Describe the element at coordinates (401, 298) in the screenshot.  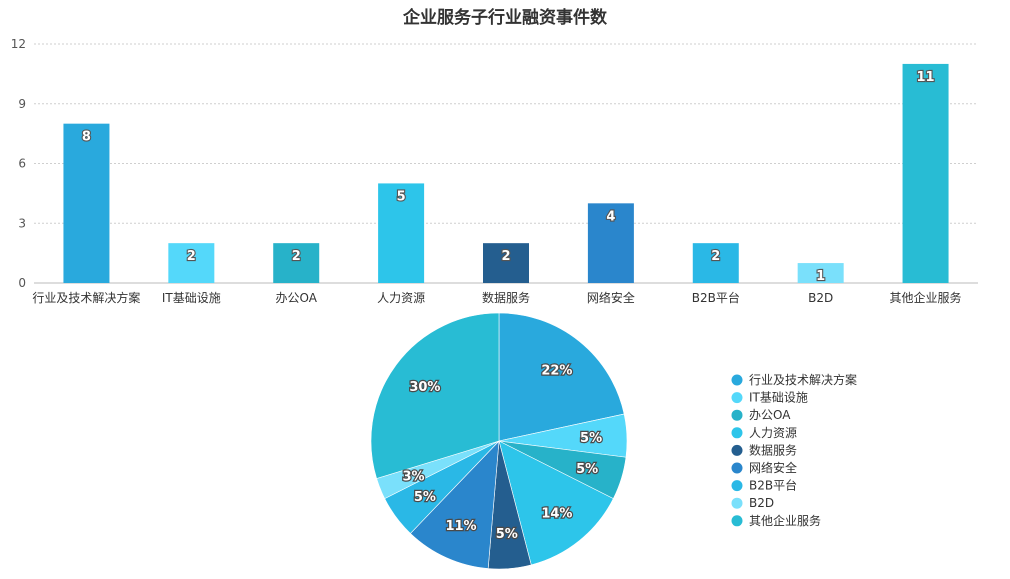
I see `x-tick-label: 人力资源` at that location.